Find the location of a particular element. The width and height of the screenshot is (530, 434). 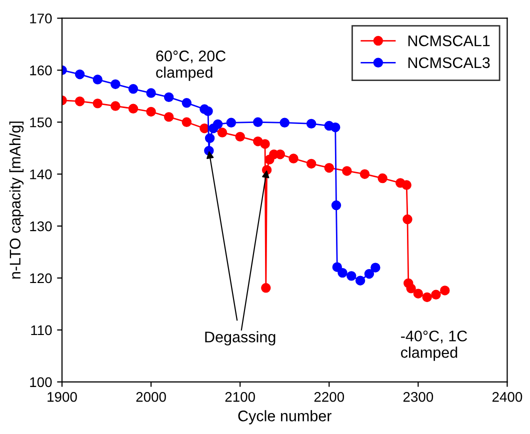

x-tick-label: 2200 is located at coordinates (329, 397).